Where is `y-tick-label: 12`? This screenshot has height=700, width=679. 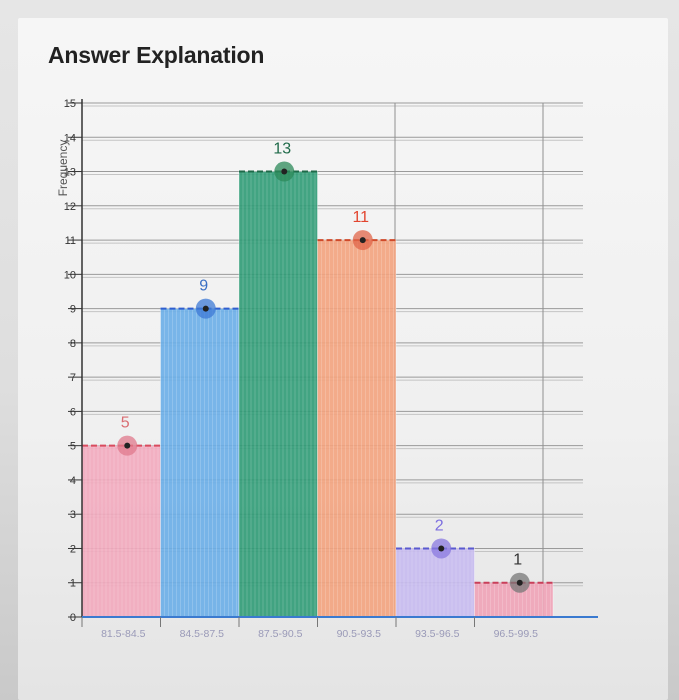
y-tick-label: 12 is located at coordinates (70, 207).